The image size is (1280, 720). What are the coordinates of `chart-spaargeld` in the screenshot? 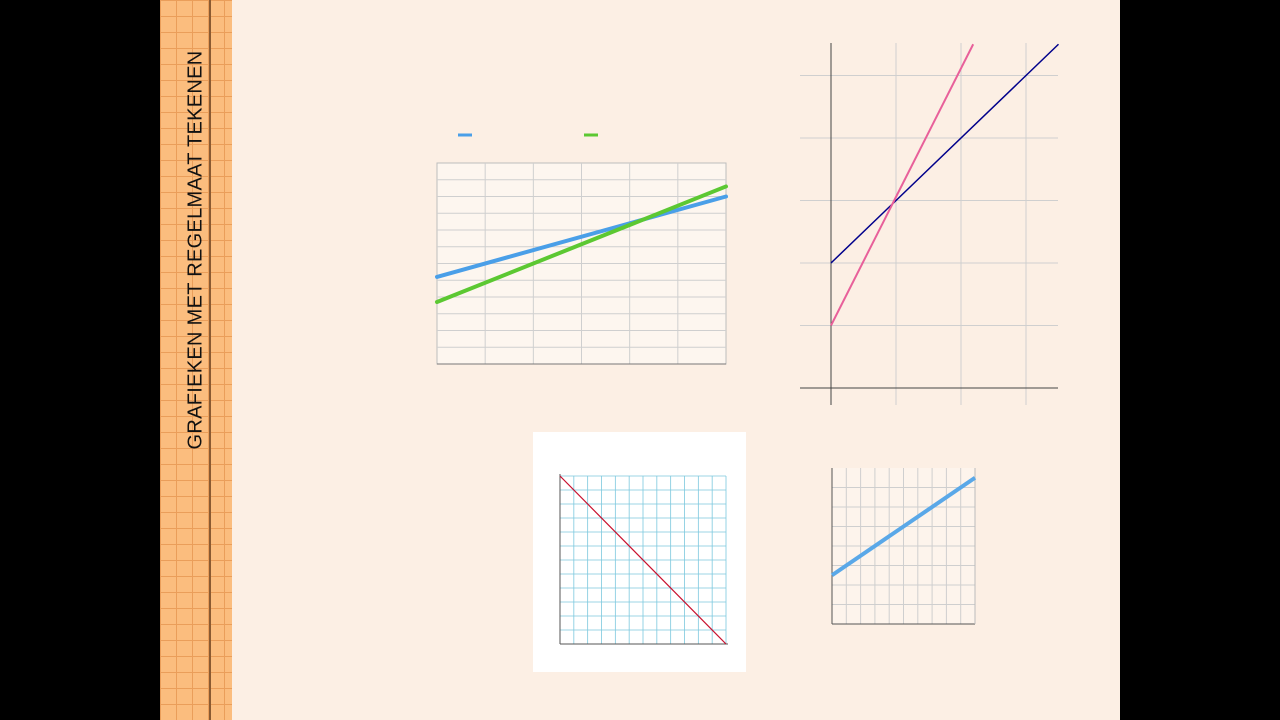 It's located at (903, 546).